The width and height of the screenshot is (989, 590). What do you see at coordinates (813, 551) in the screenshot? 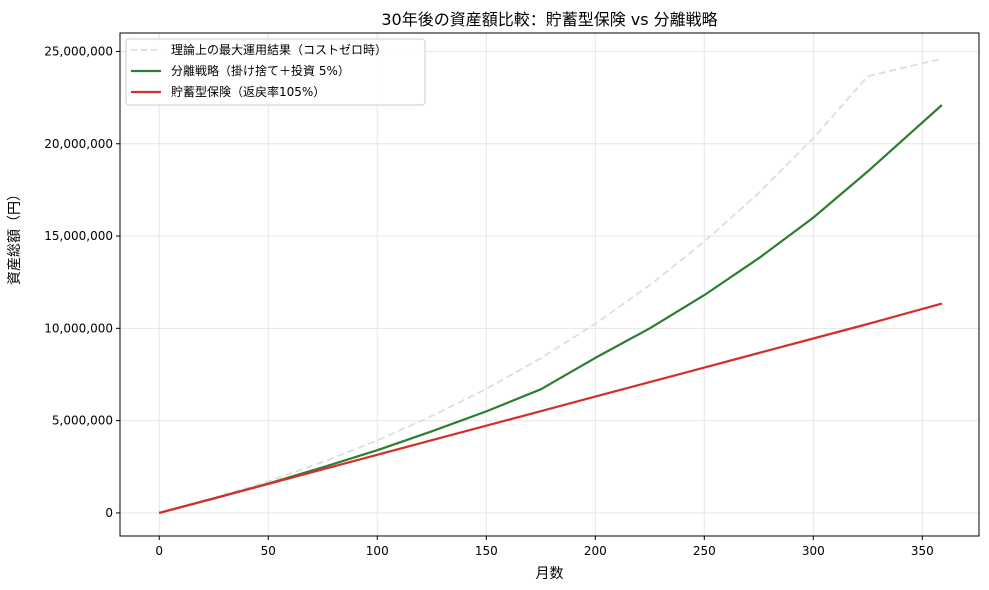
I see `x-tick-label: 300` at bounding box center [813, 551].